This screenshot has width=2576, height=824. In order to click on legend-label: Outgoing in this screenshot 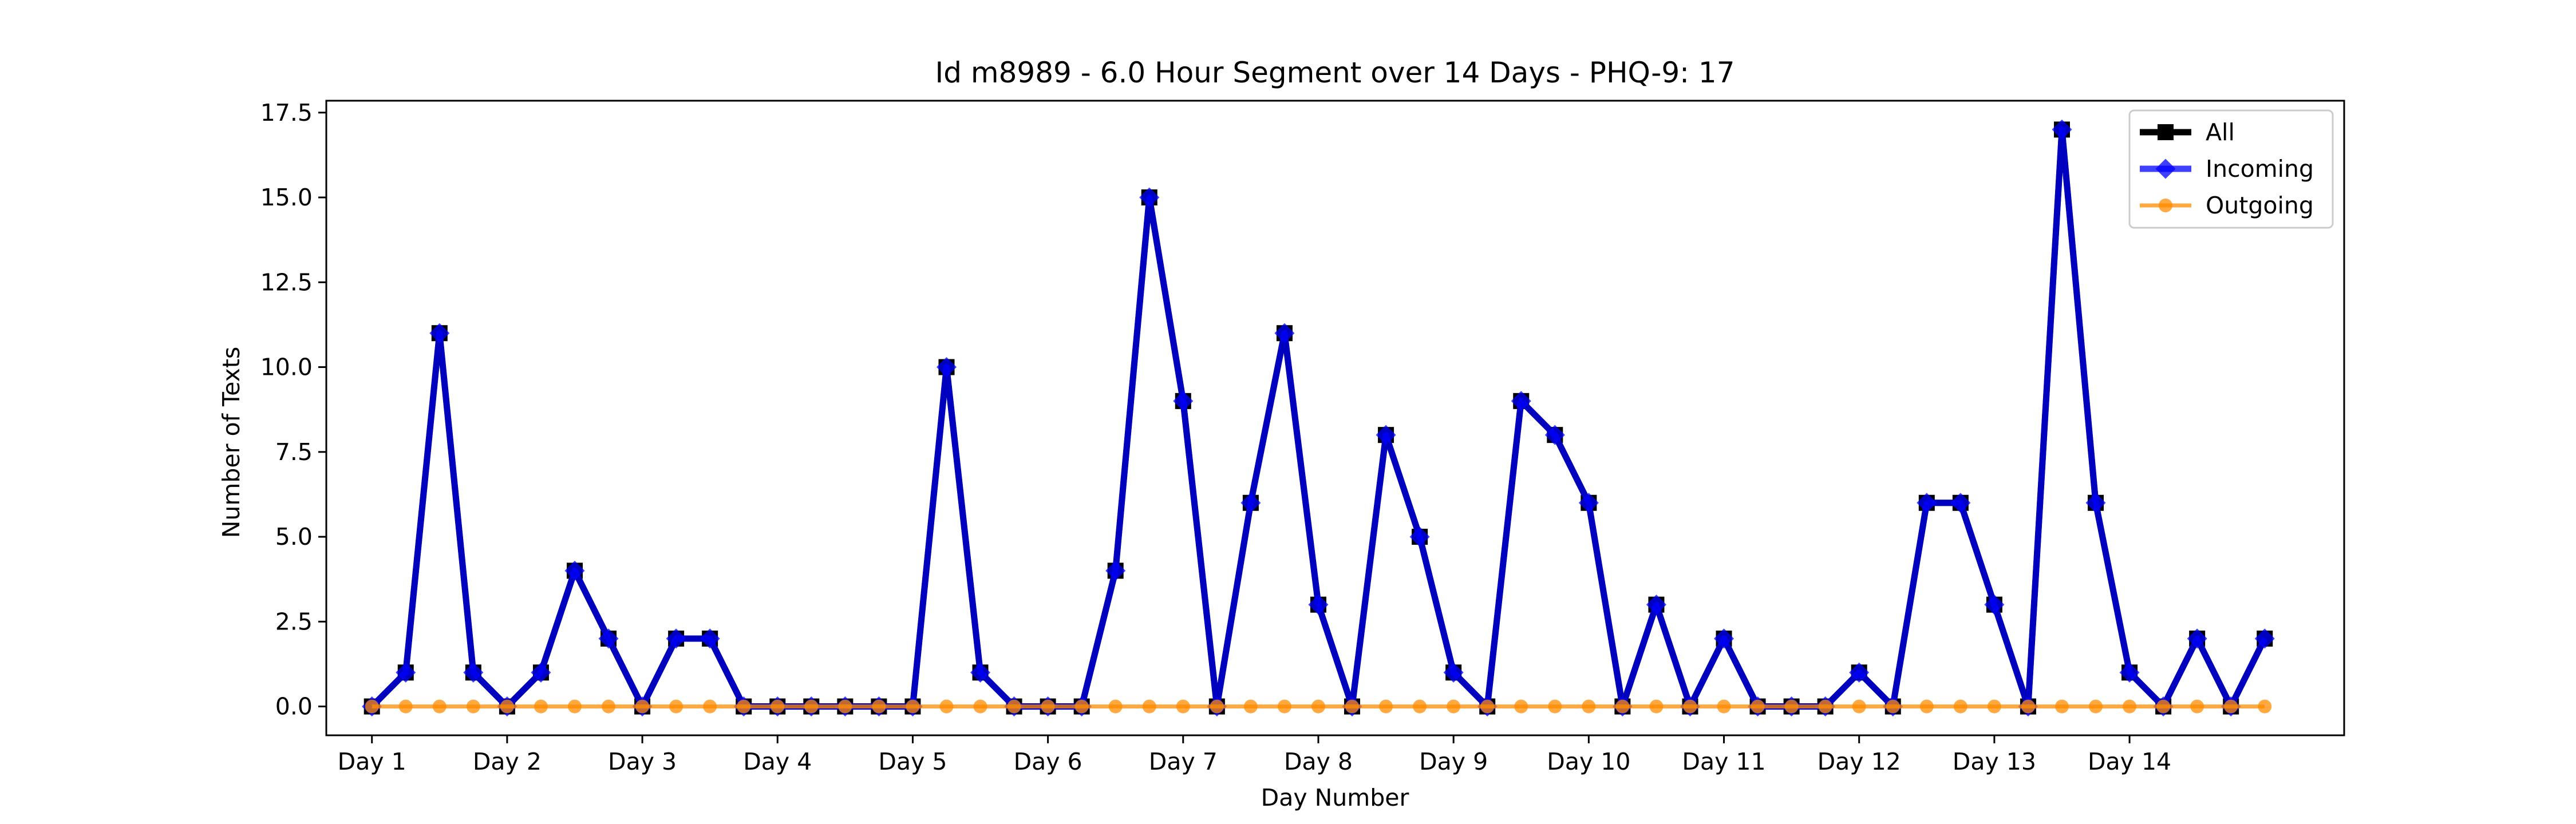, I will do `click(2260, 205)`.